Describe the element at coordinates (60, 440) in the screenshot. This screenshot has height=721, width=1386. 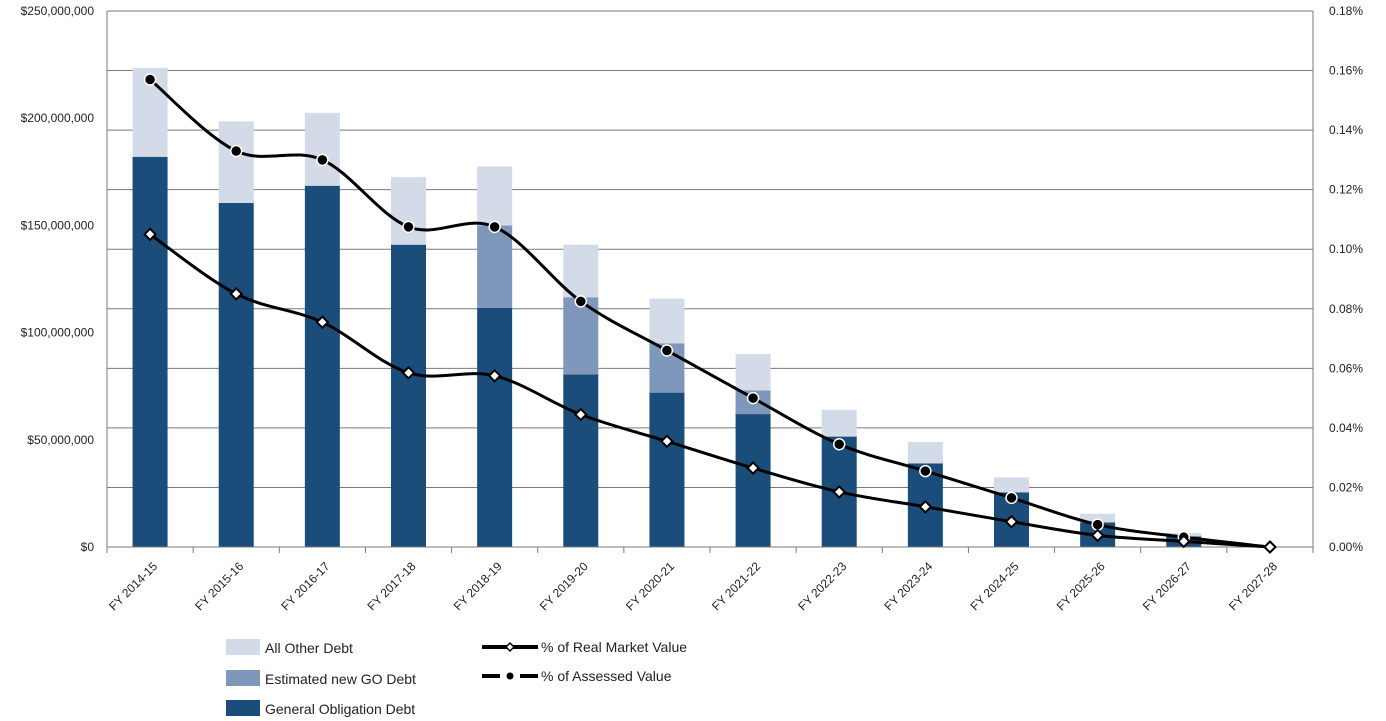
I see `y-left-tick-label: $50,000,000` at that location.